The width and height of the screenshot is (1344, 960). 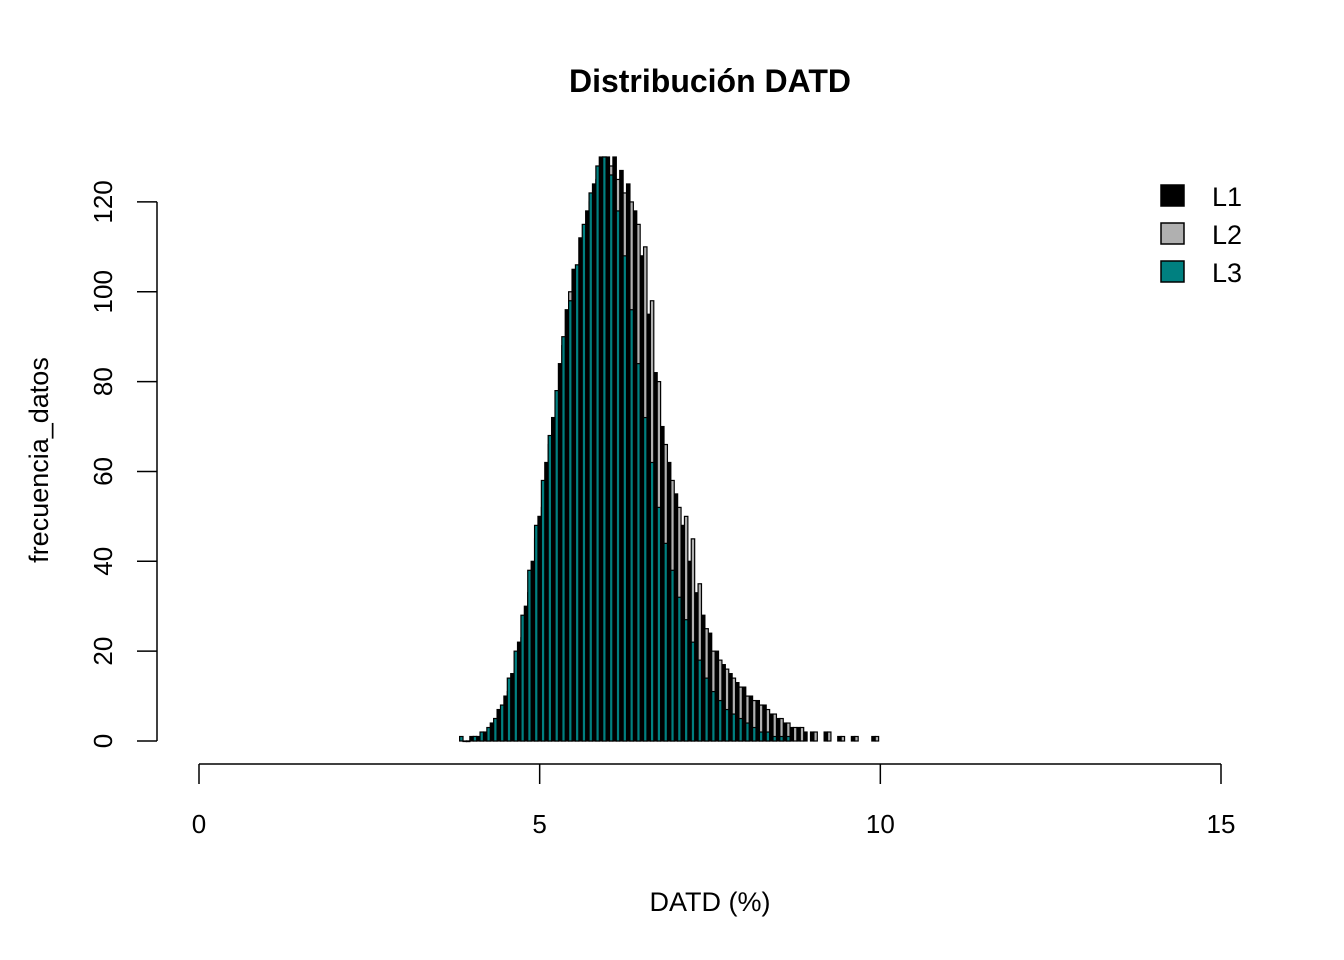 What do you see at coordinates (103, 741) in the screenshot?
I see `y-tick-label: 0` at bounding box center [103, 741].